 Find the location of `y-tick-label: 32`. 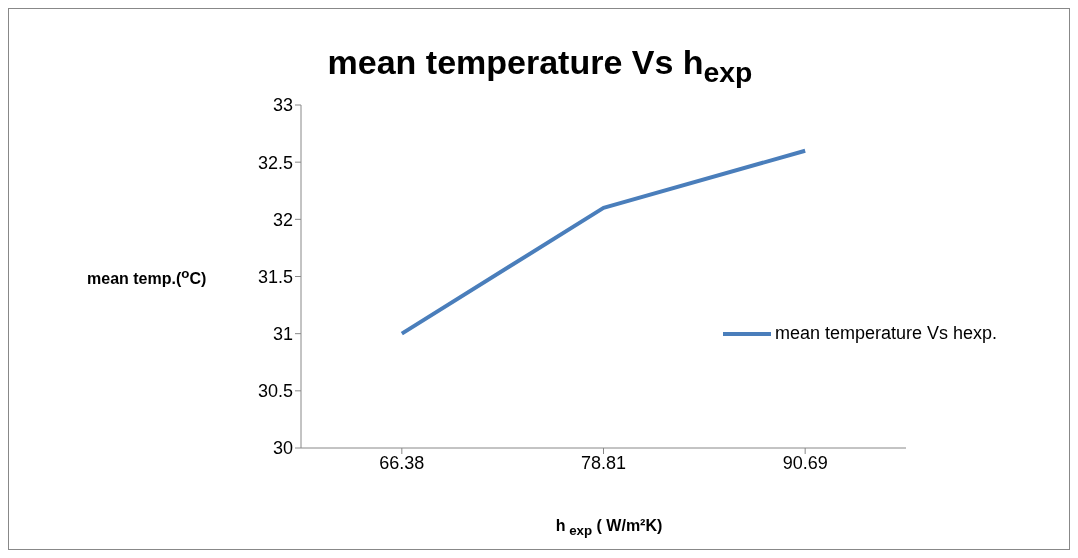

y-tick-label: 32 is located at coordinates (282, 219).